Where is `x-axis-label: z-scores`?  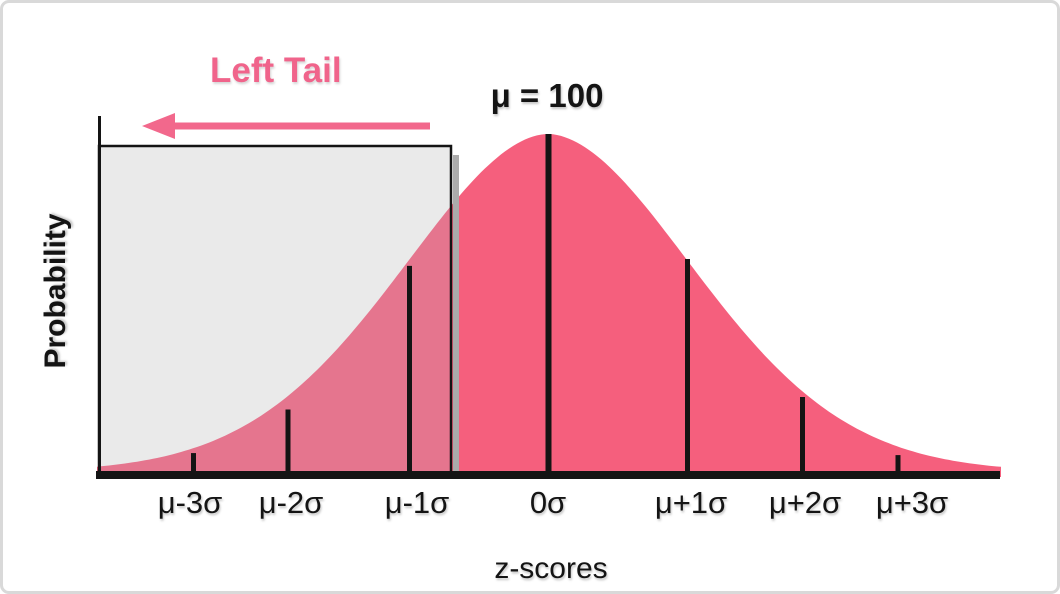
x-axis-label: z-scores is located at coordinates (551, 568).